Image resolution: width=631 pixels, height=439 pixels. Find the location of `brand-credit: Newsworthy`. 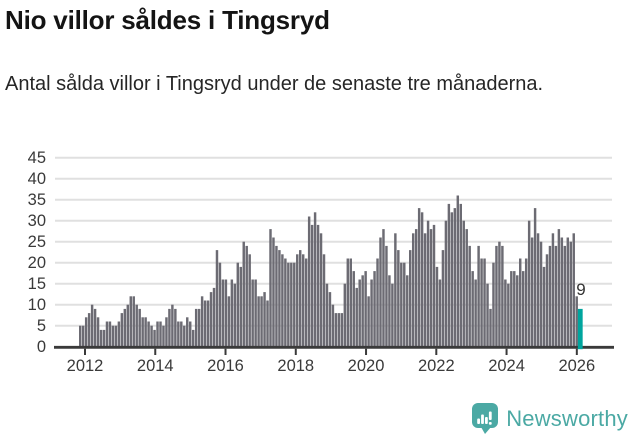

brand-credit: Newsworthy is located at coordinates (549, 418).